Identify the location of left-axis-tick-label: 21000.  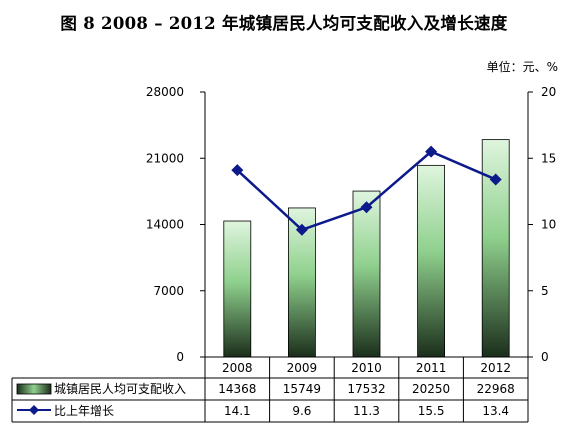
(165, 158).